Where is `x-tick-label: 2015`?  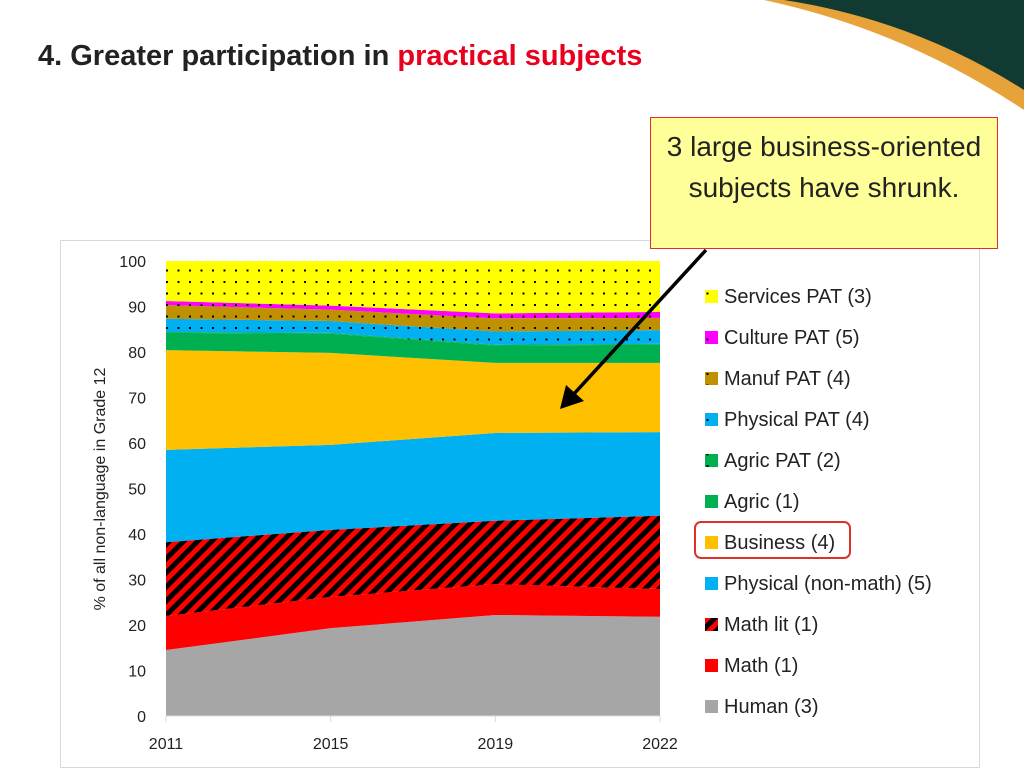
x-tick-label: 2015 is located at coordinates (331, 744).